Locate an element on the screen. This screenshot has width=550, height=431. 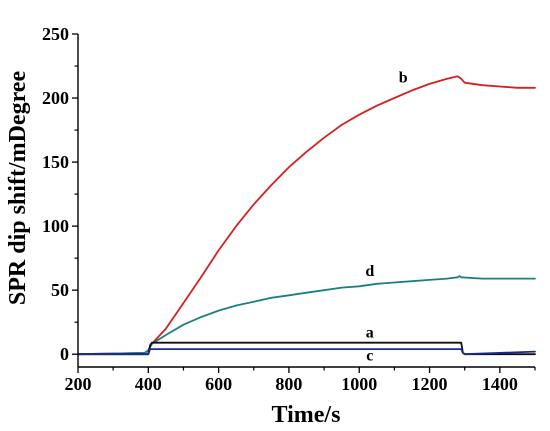
y-axis-title: SPR dip shift/mDegree is located at coordinates (18, 188).